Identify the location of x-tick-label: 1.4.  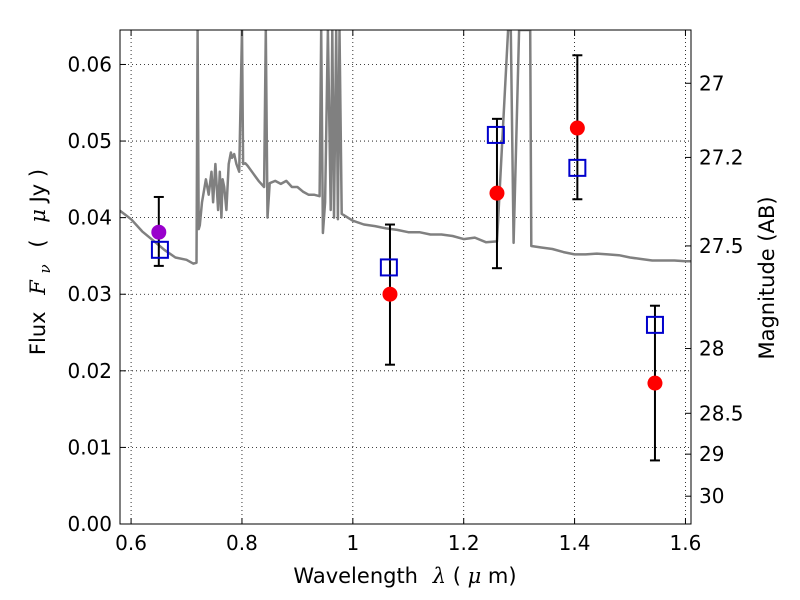
(575, 543).